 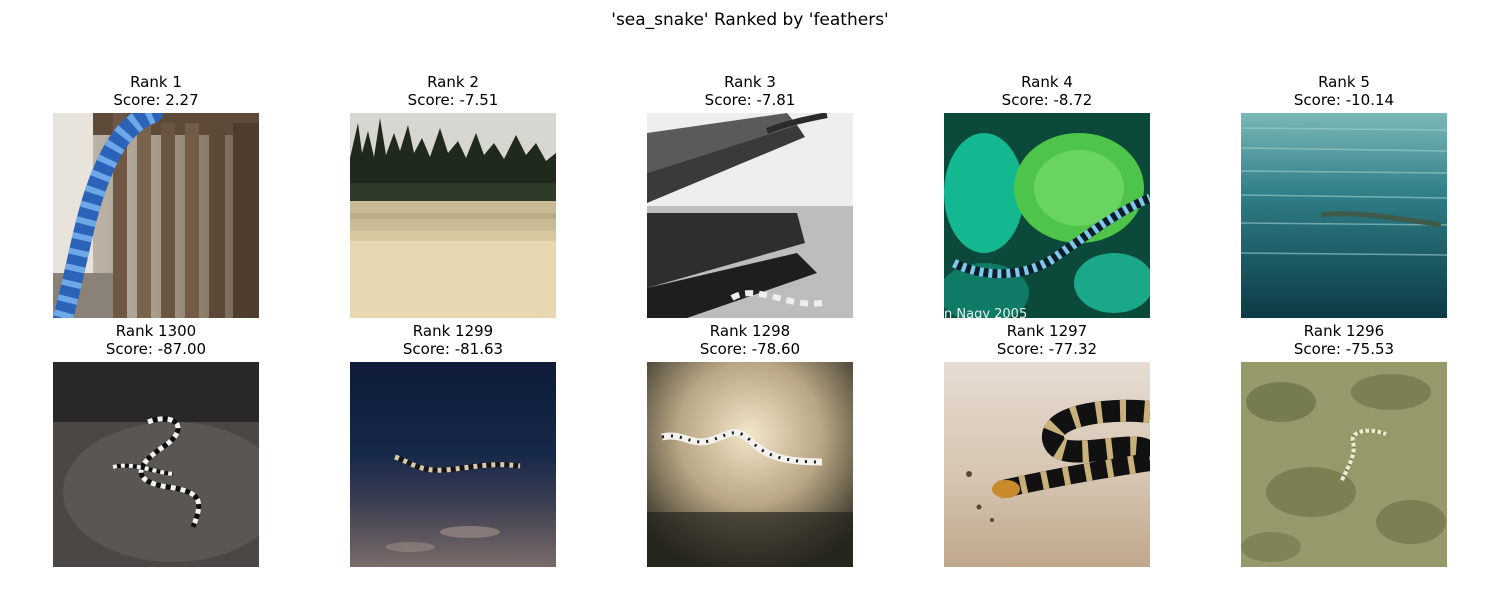 What do you see at coordinates (1344, 349) in the screenshot?
I see `score-label: Score: -75.53` at bounding box center [1344, 349].